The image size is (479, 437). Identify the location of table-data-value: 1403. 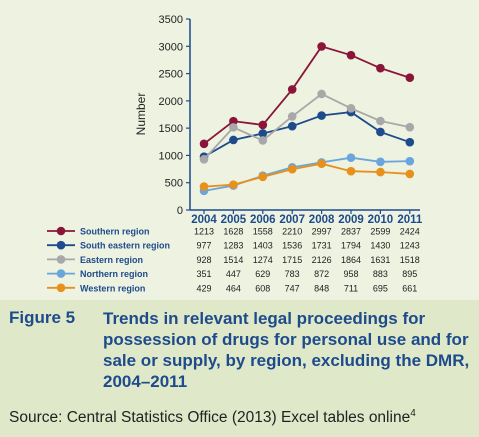
(263, 246).